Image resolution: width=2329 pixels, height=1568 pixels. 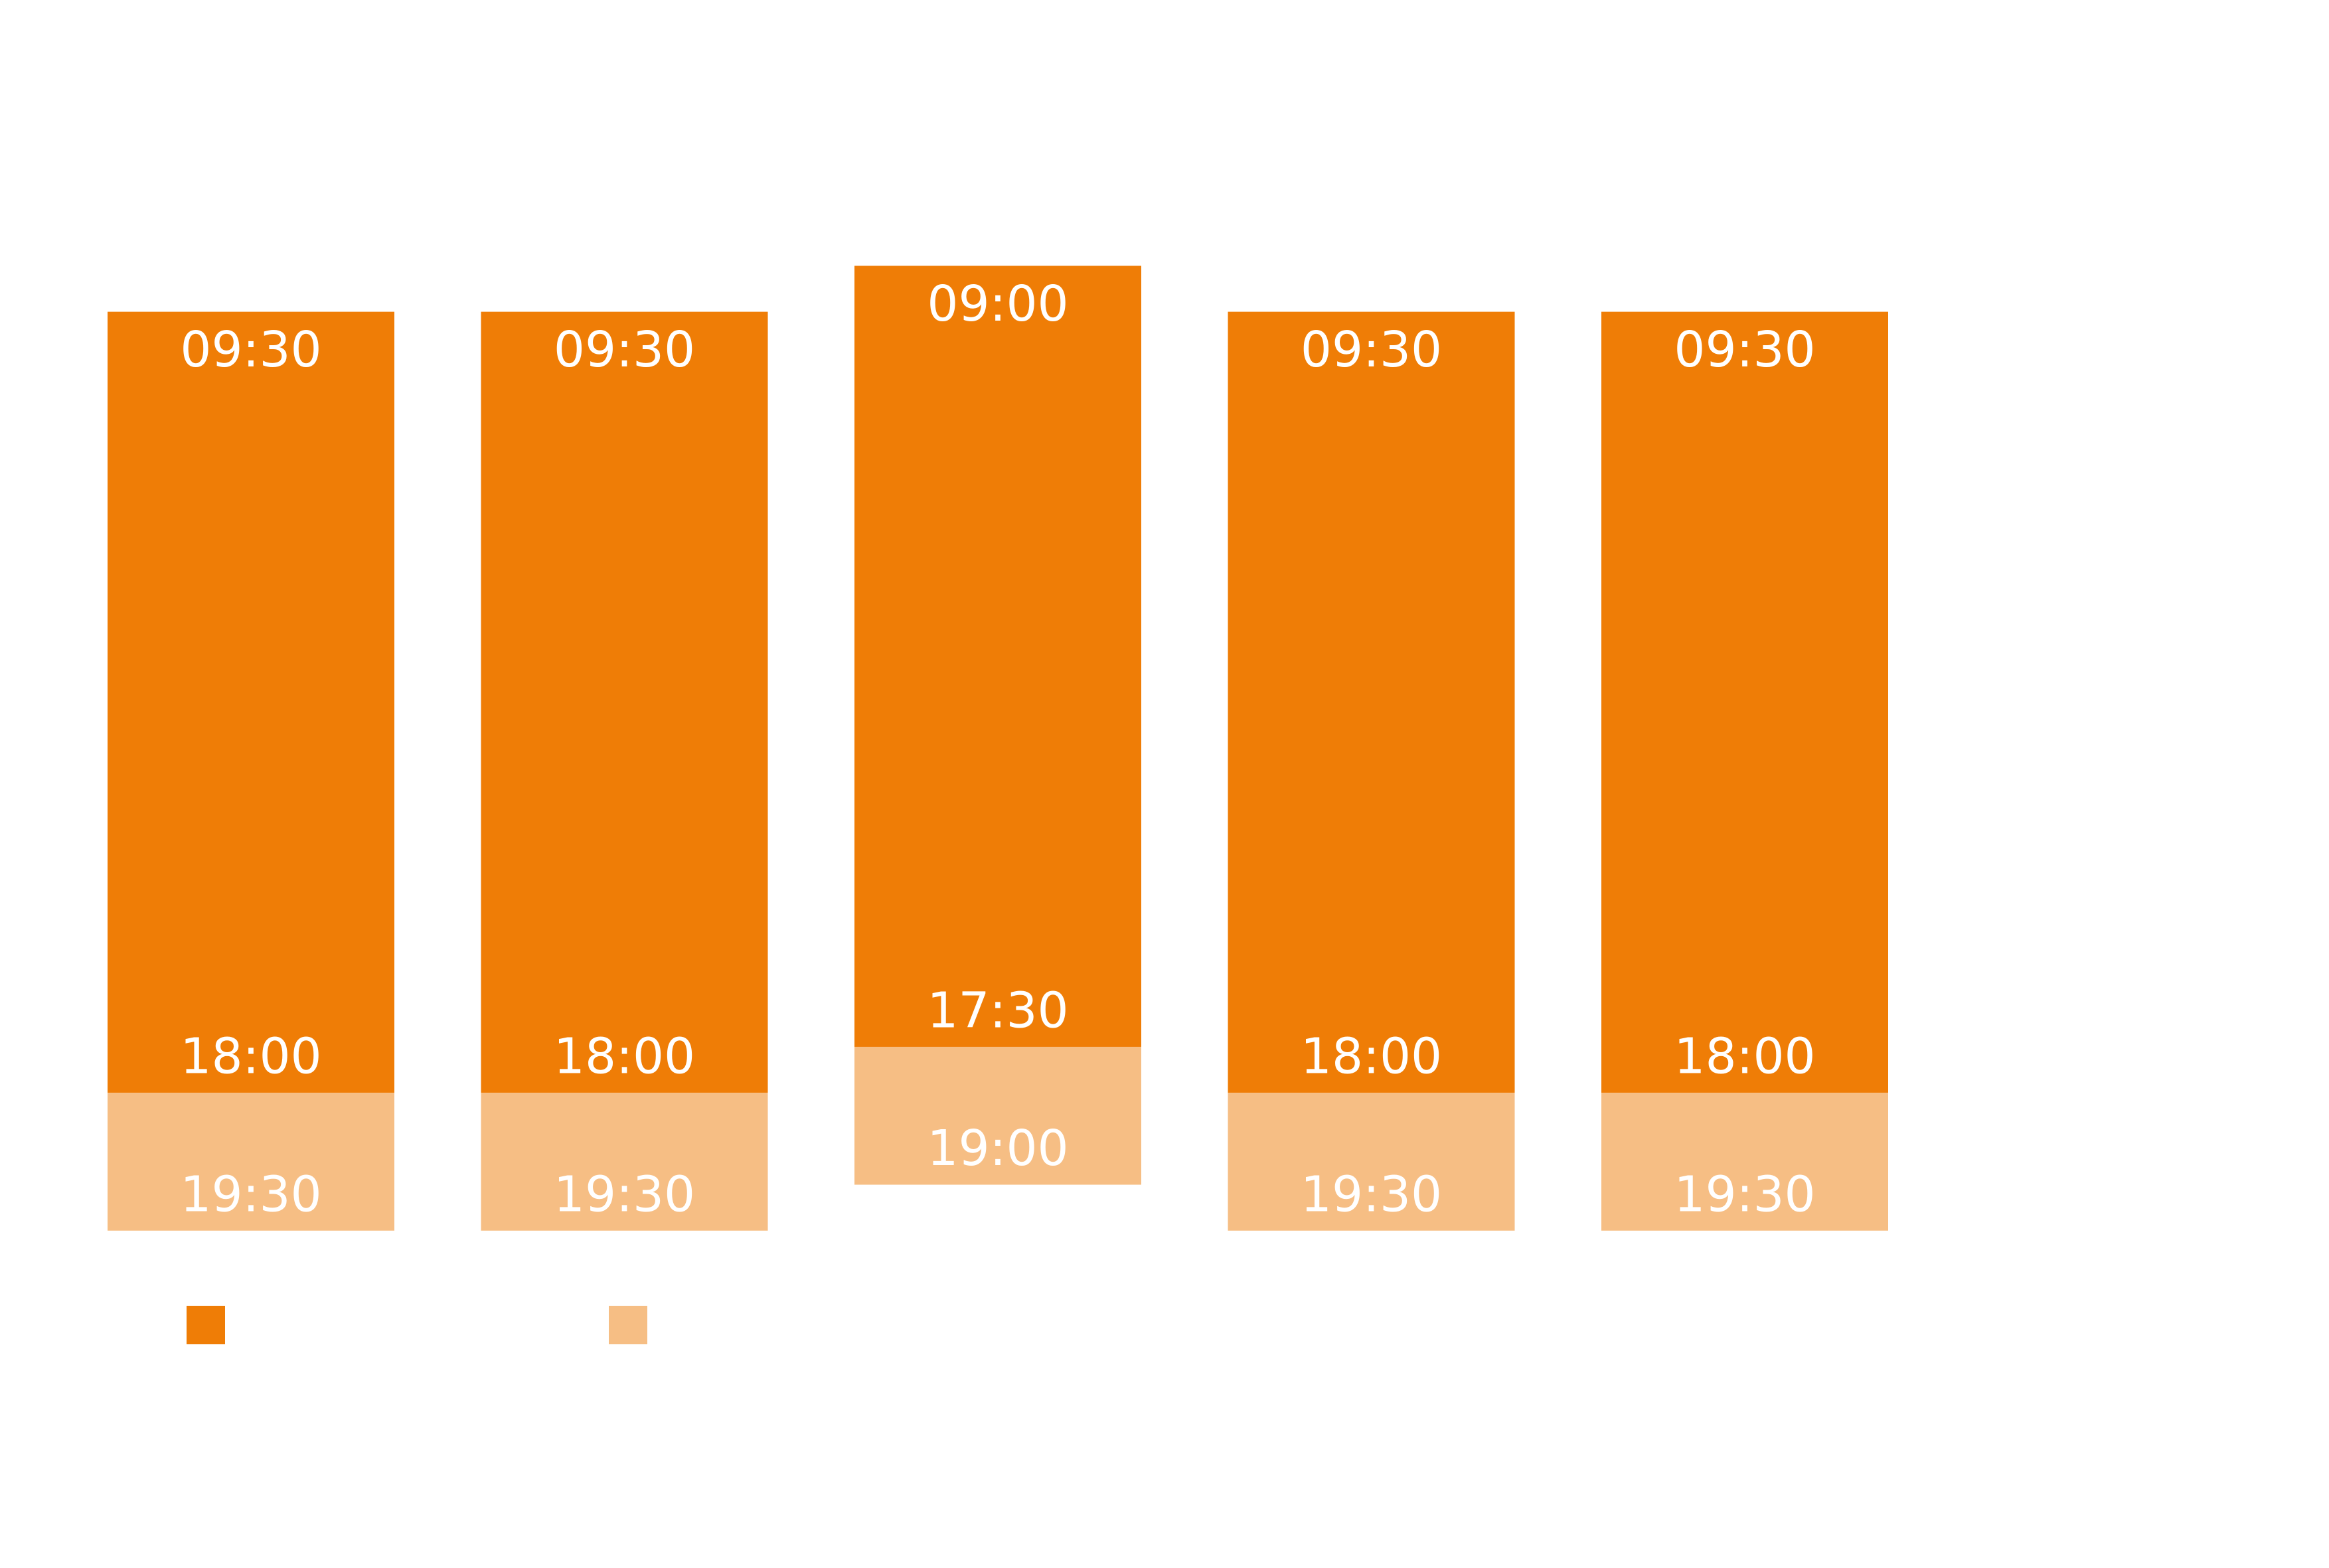 What do you see at coordinates (997, 1148) in the screenshot?
I see `value-label: 19:00` at bounding box center [997, 1148].